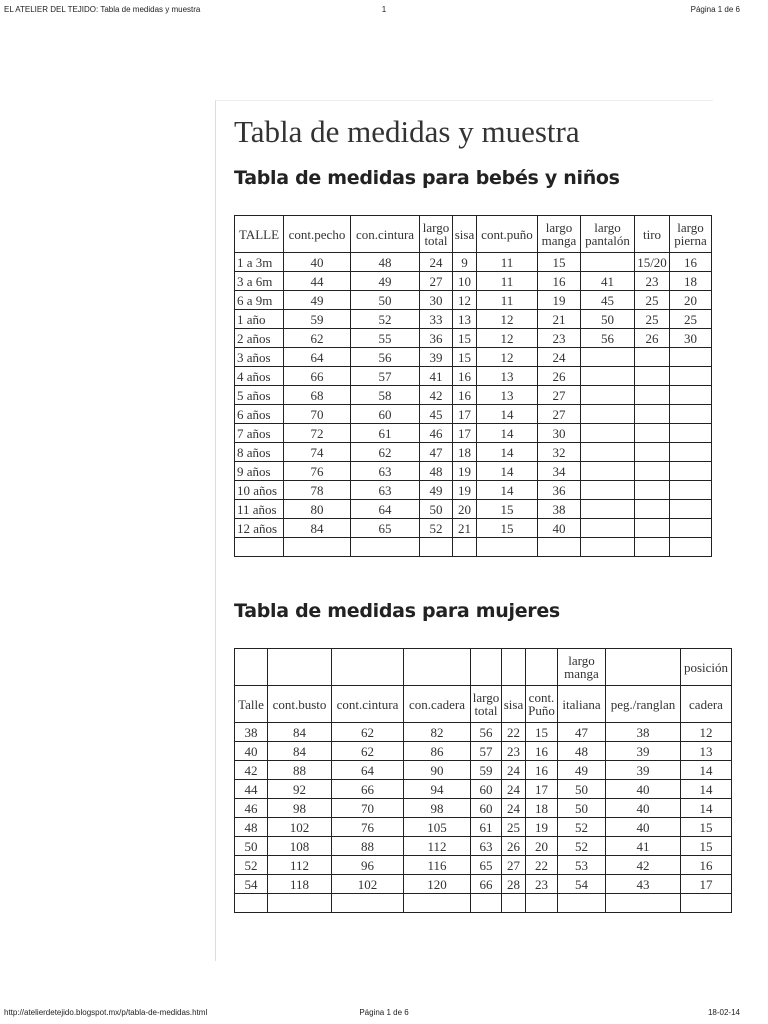 The height and width of the screenshot is (1024, 768). What do you see at coordinates (723, 1012) in the screenshot?
I see `footer-right: 18-02-14` at bounding box center [723, 1012].